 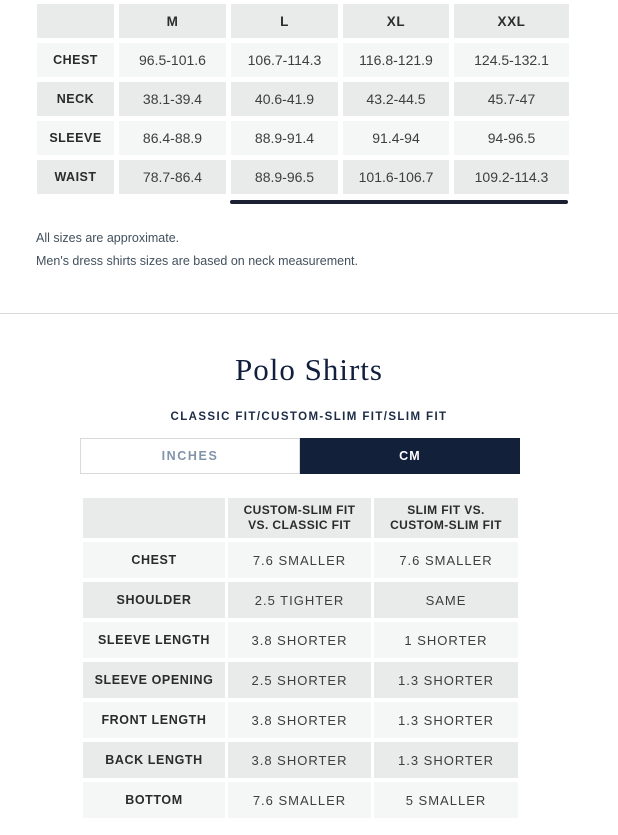 What do you see at coordinates (446, 800) in the screenshot?
I see `fit-value-cell: 5 SMALLER` at bounding box center [446, 800].